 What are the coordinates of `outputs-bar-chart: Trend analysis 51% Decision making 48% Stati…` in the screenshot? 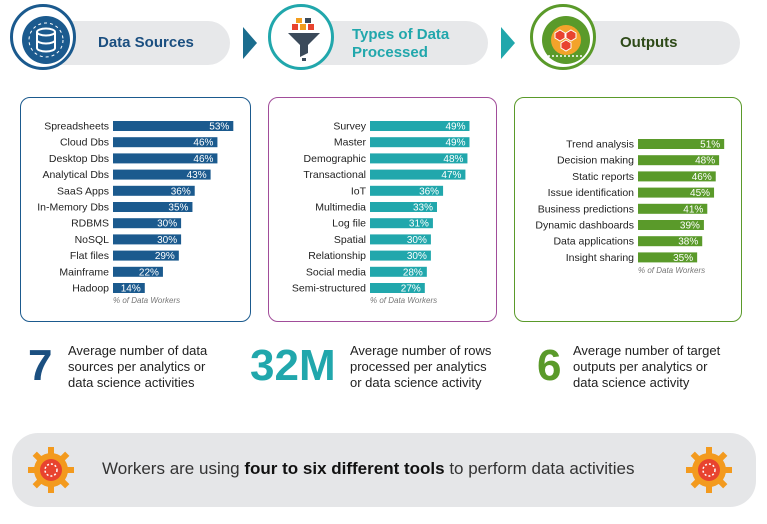 It's located at (630, 207).